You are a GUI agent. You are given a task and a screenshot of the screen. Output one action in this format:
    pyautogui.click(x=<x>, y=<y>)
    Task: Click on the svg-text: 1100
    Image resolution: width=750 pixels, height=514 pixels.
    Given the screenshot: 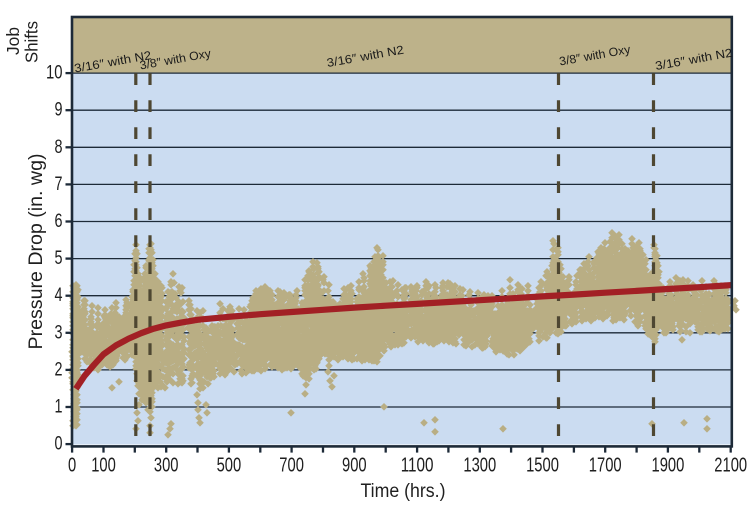 What is the action you would take?
    pyautogui.click(x=417, y=465)
    